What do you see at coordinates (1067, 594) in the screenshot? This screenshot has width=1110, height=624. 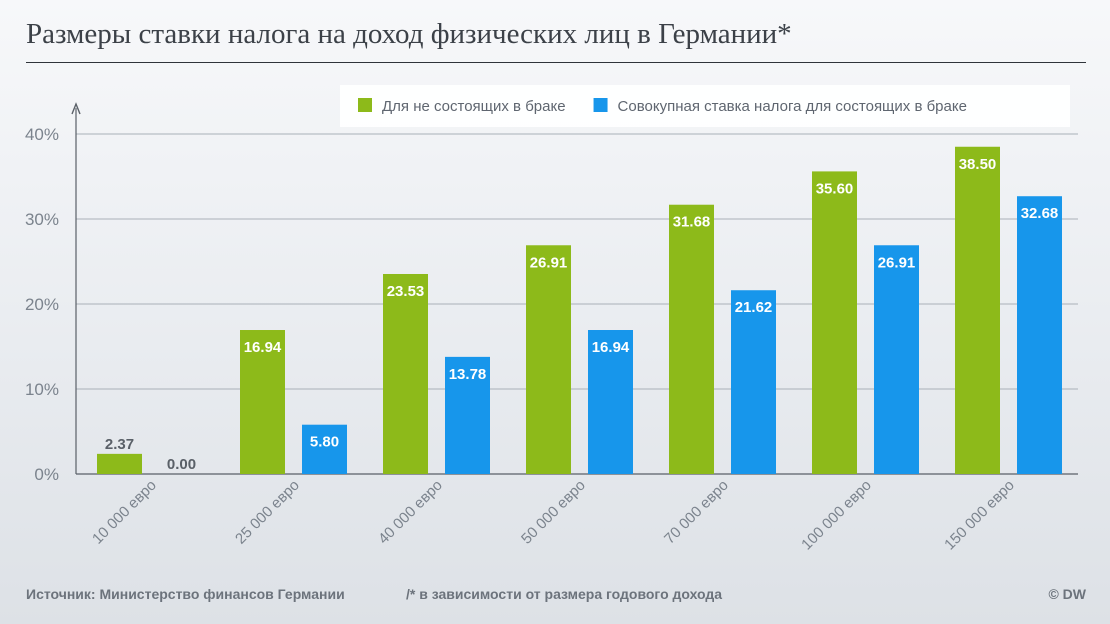 I see `dw-credit: © DW` at bounding box center [1067, 594].